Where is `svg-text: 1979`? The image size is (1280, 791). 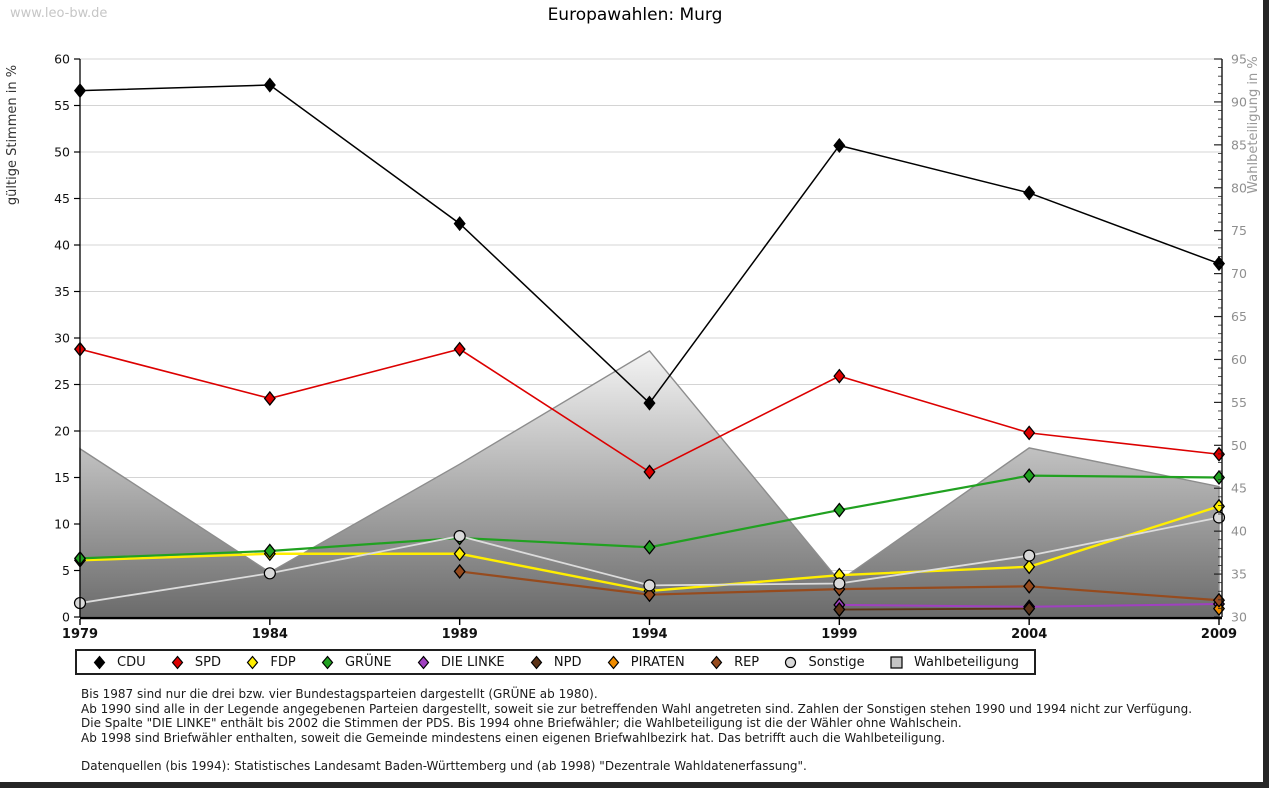 svg-text: 1979 is located at coordinates (80, 634).